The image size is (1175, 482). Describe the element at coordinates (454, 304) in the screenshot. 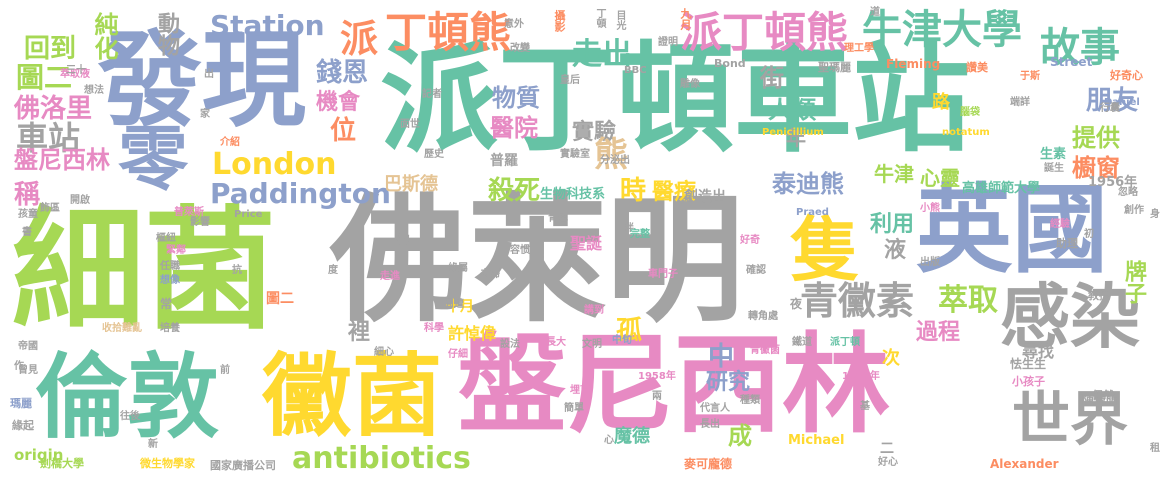

I see `cloud-word: 周遭` at that location.